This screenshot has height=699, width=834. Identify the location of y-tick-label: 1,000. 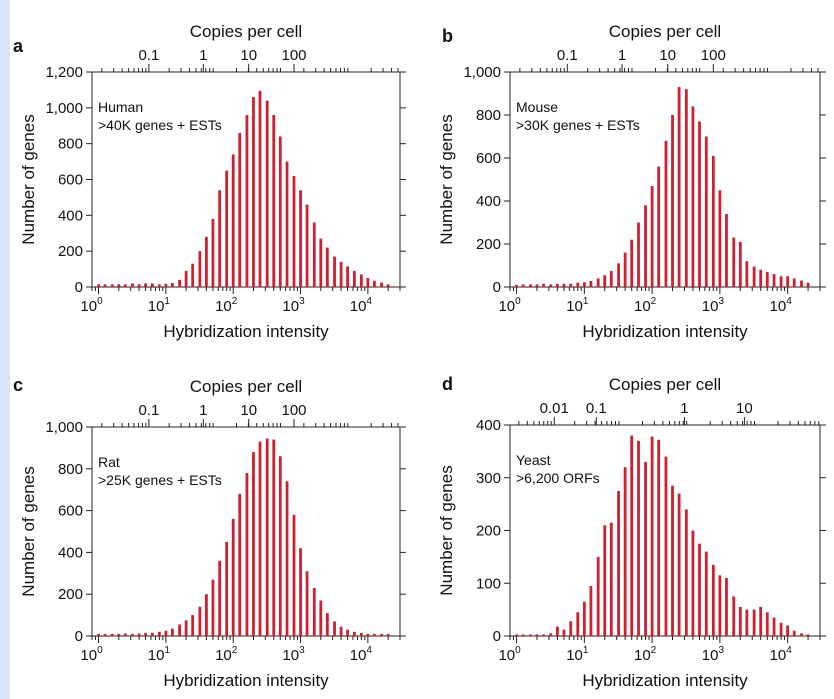
(64, 108).